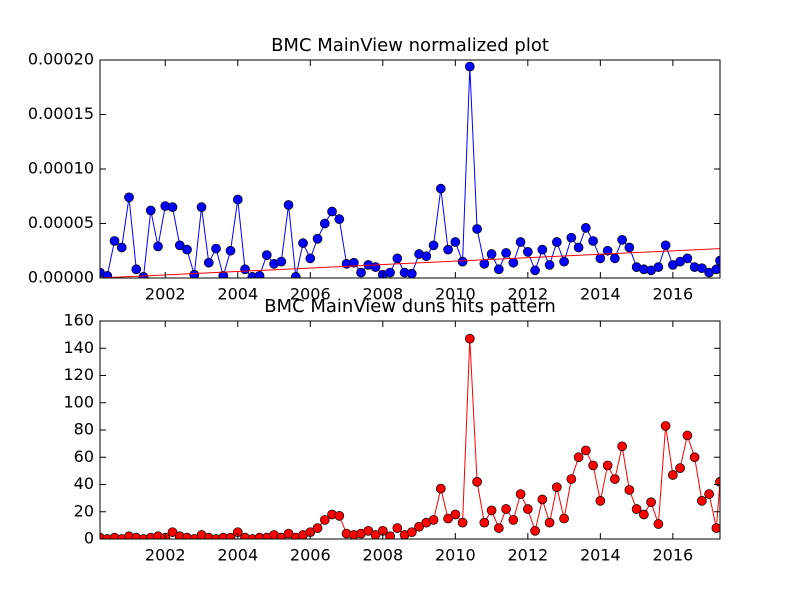  I want to click on chart-title: BMC MainView duns hits pattern, so click(410, 306).